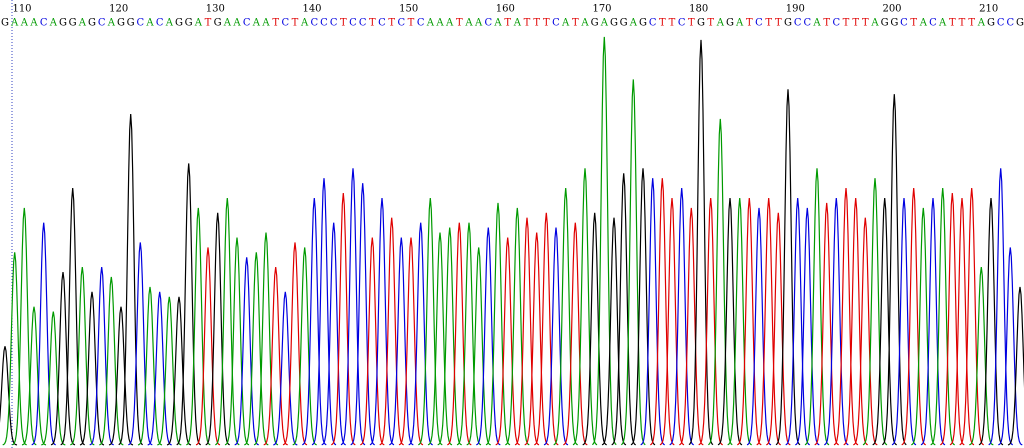 This screenshot has height=448, width=1024. I want to click on position-label: 140, so click(311, 9).